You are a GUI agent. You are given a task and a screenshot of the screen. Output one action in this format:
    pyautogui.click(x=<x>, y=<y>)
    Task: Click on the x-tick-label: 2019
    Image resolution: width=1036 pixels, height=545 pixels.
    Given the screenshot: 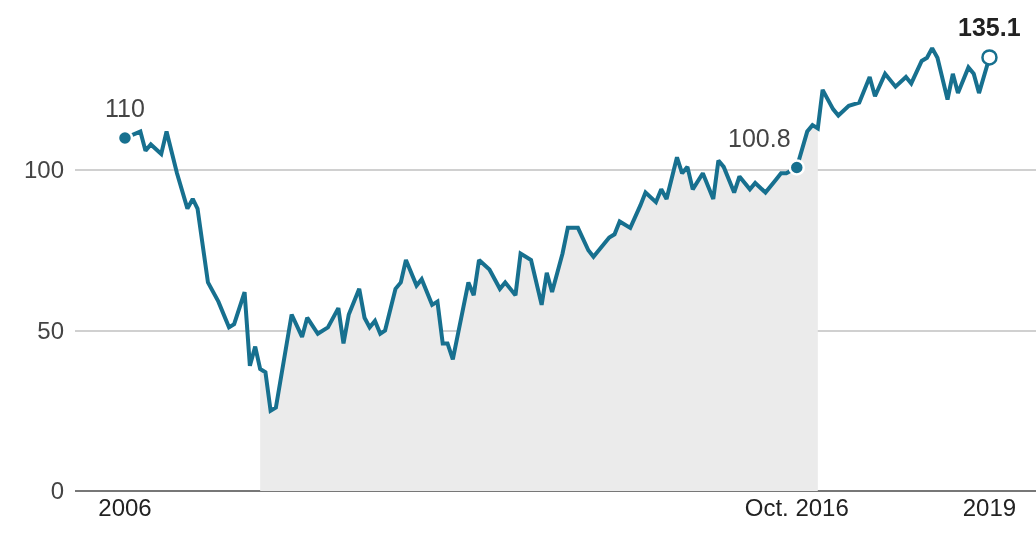 What is the action you would take?
    pyautogui.click(x=989, y=507)
    